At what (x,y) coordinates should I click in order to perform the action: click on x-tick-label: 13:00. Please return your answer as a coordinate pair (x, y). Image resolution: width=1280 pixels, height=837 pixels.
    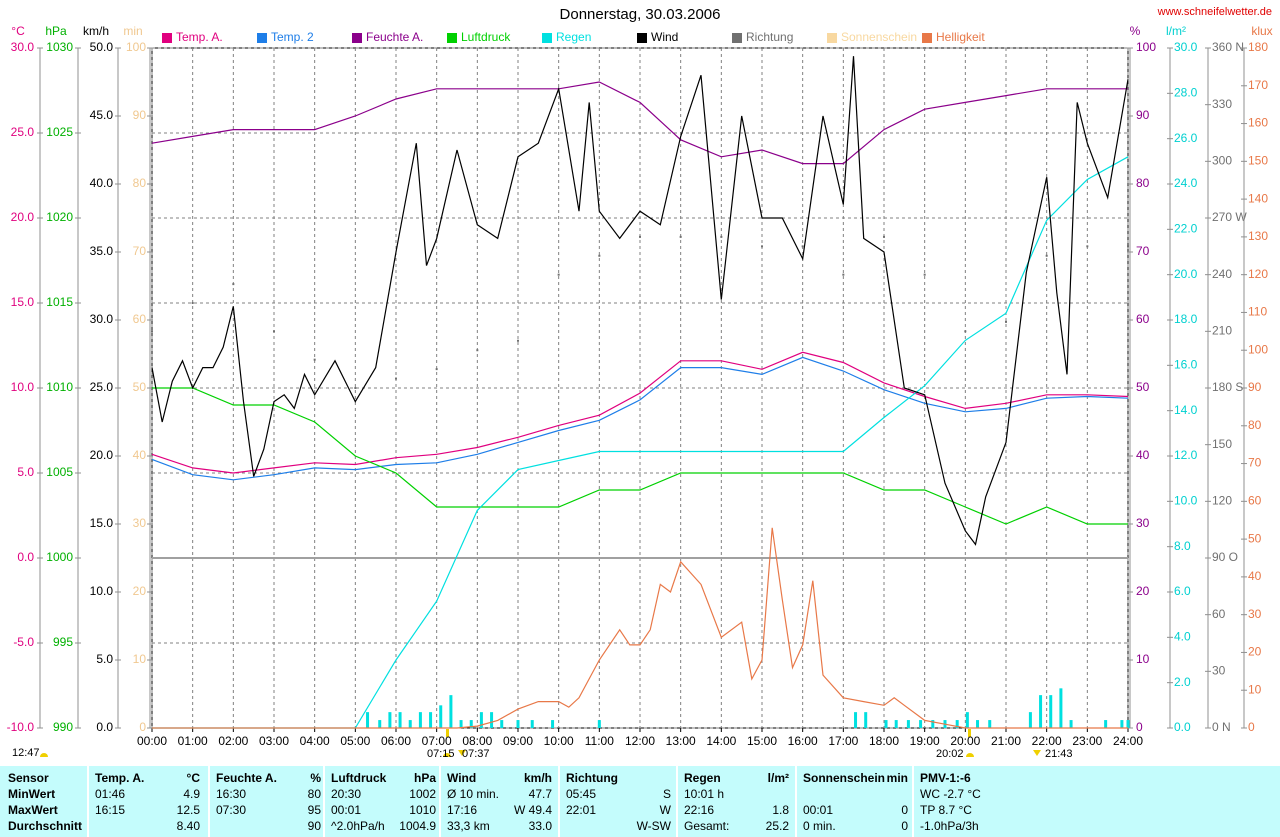
    Looking at the image, I should click on (681, 741).